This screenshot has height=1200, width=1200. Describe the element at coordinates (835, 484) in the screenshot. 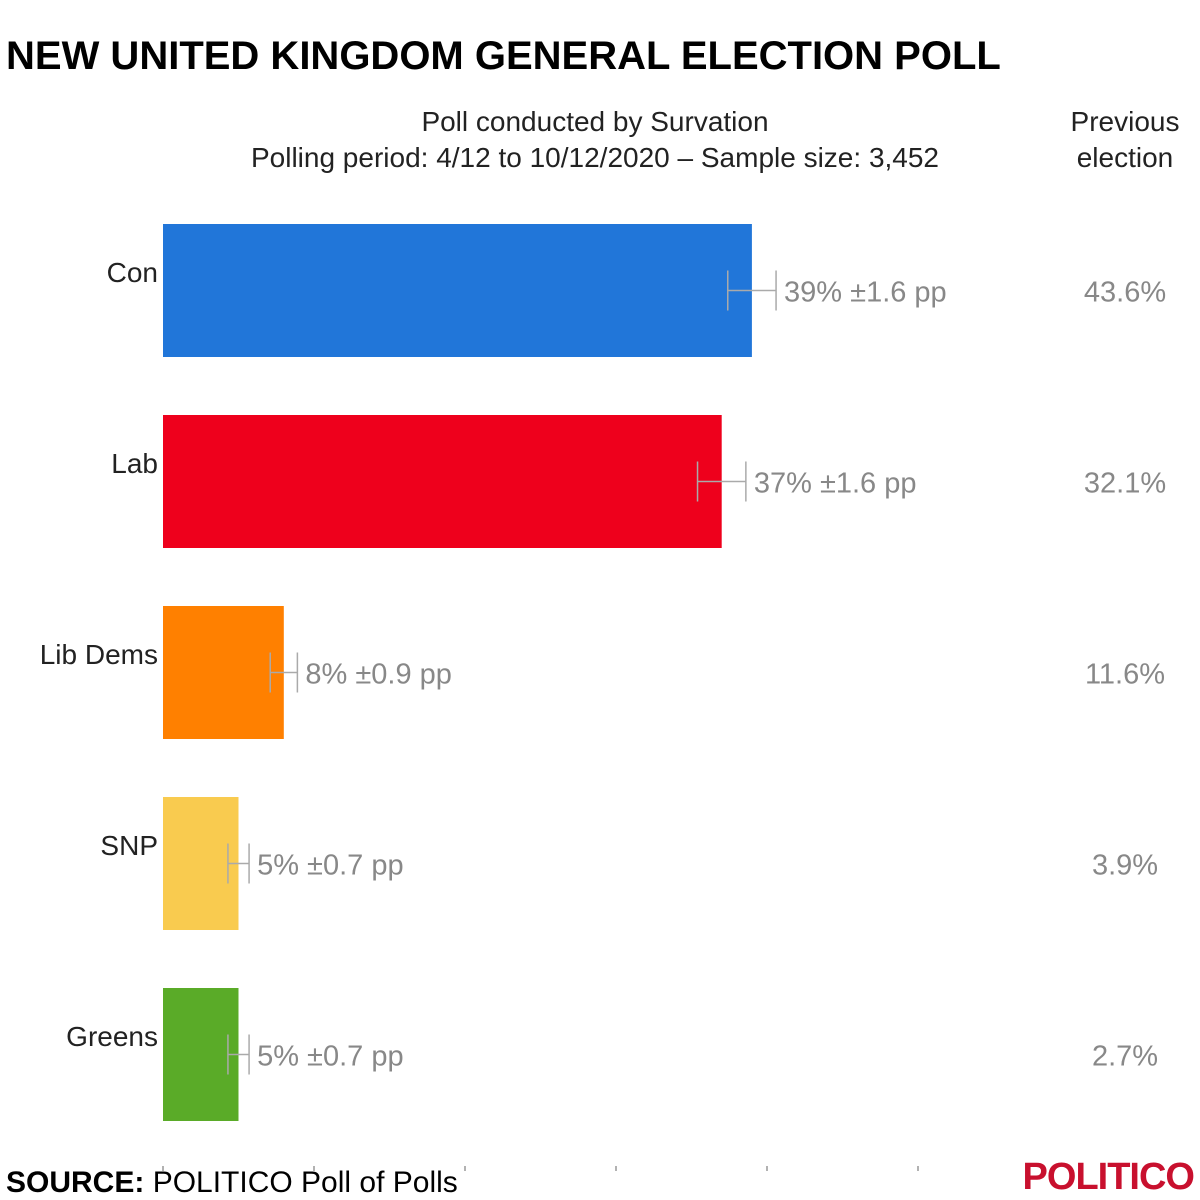

I see `value-label: 37% ±1.6 pp` at that location.